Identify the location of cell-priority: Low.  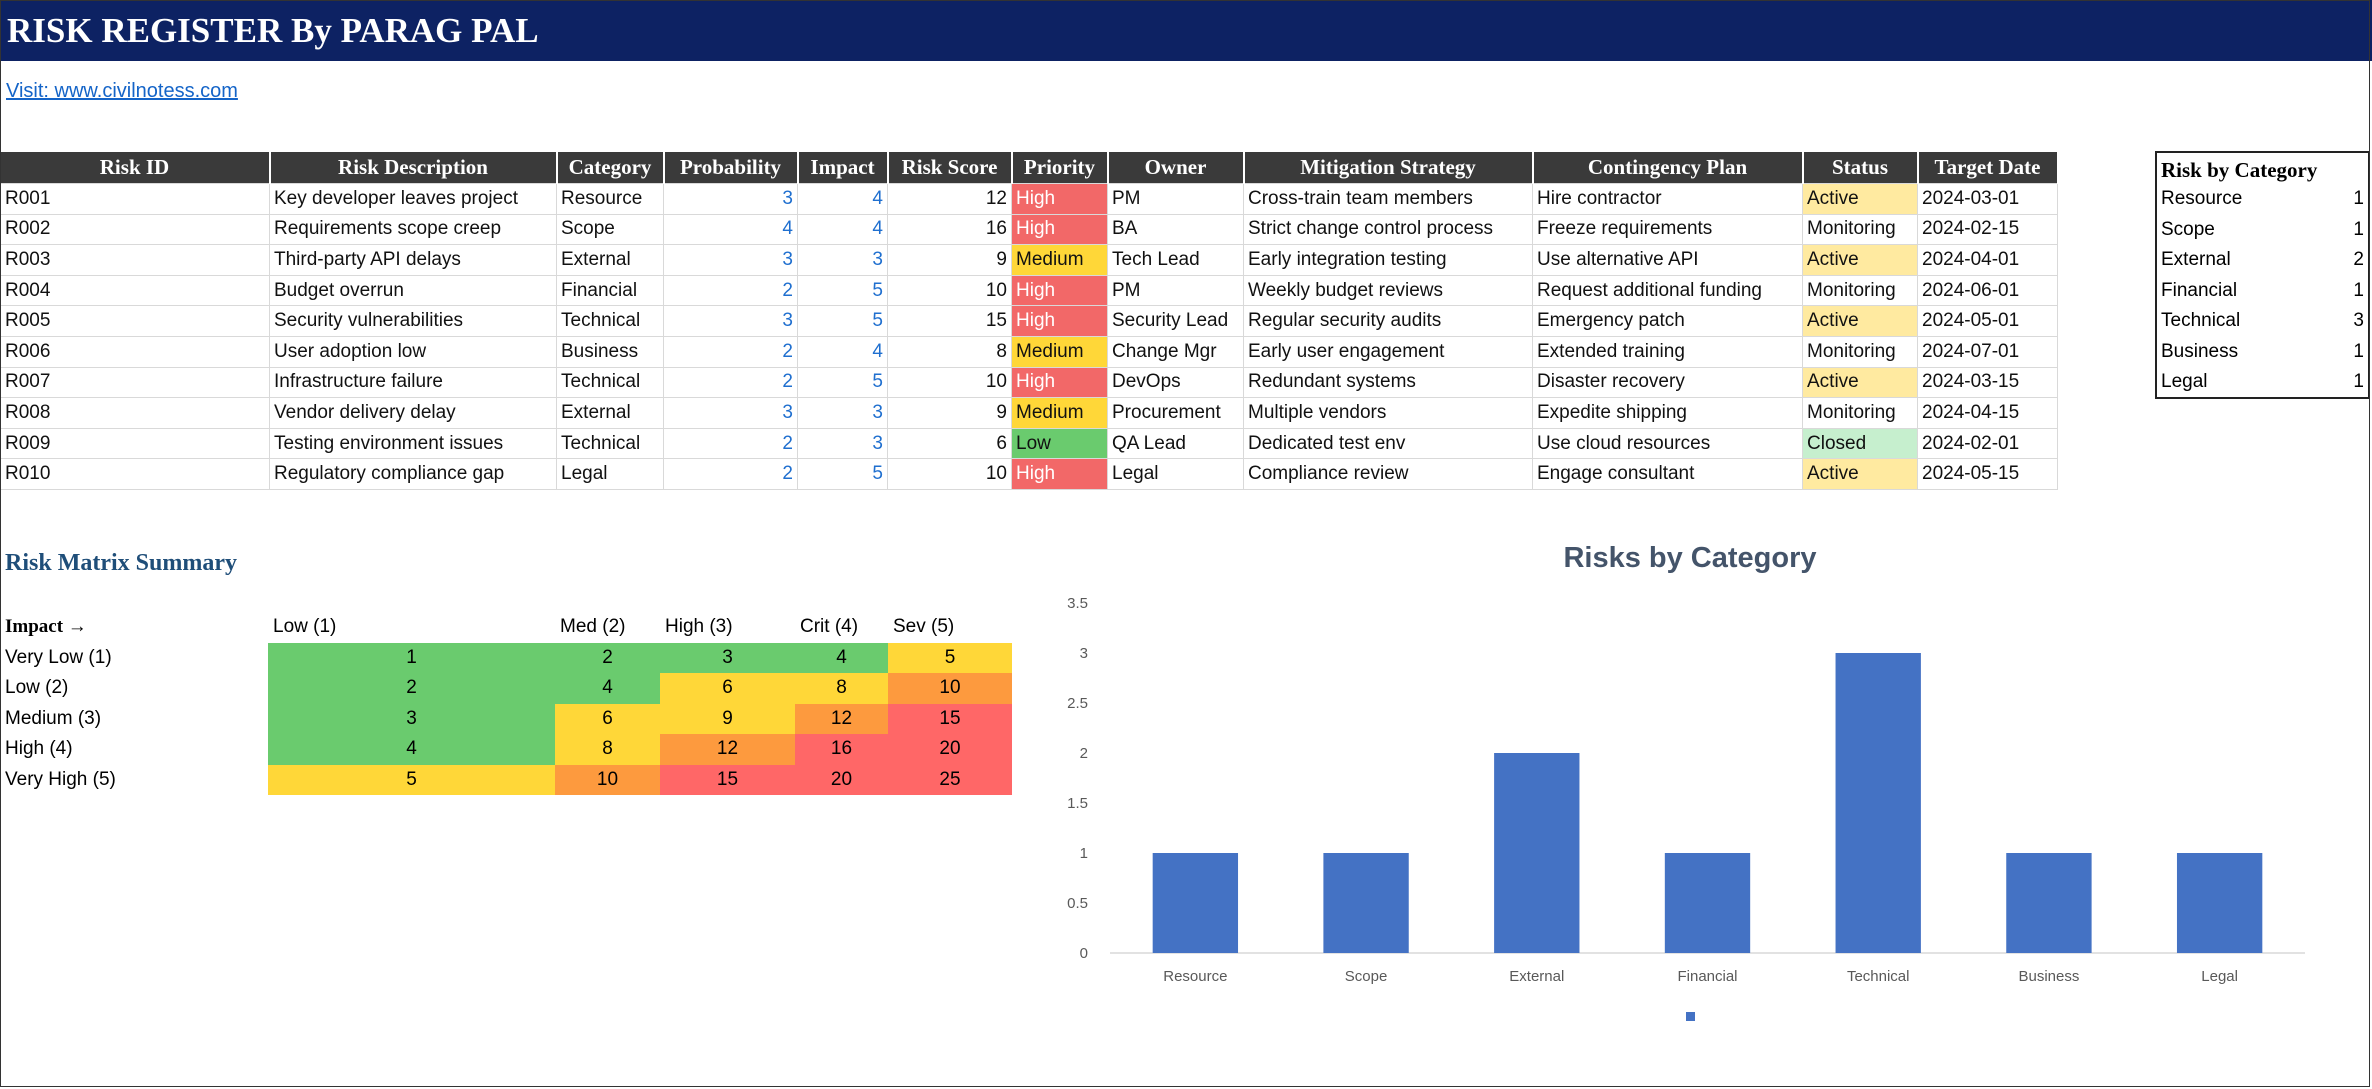
(1059, 443).